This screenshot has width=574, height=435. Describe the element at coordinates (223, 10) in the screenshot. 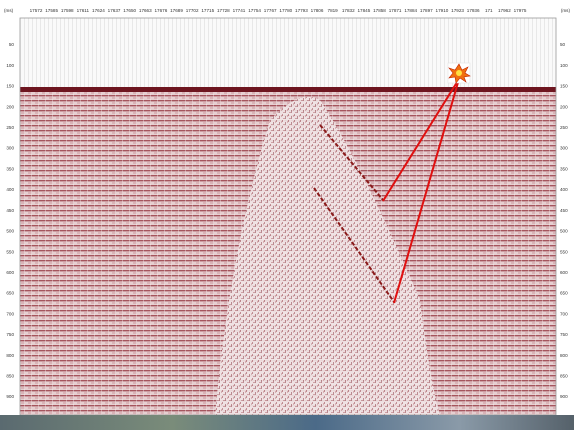

I see `top-axis-label: 17728` at that location.